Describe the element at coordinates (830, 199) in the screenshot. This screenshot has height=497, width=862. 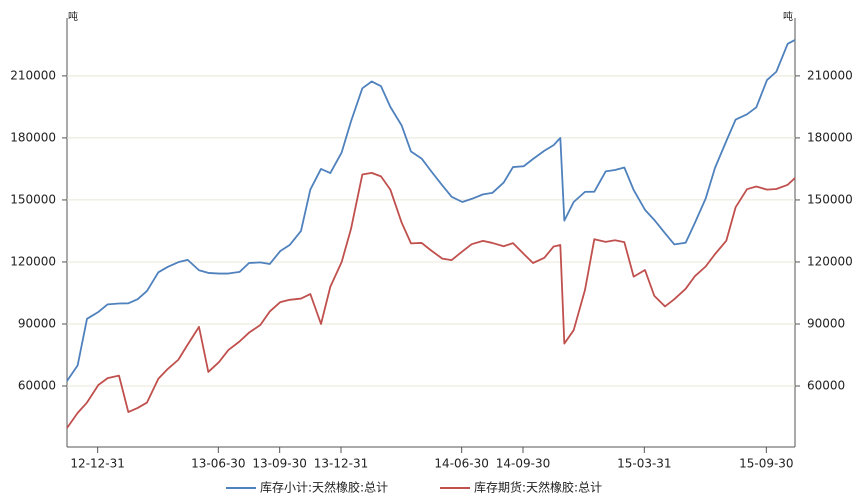
I see `y2-tick-label: 150000` at that location.